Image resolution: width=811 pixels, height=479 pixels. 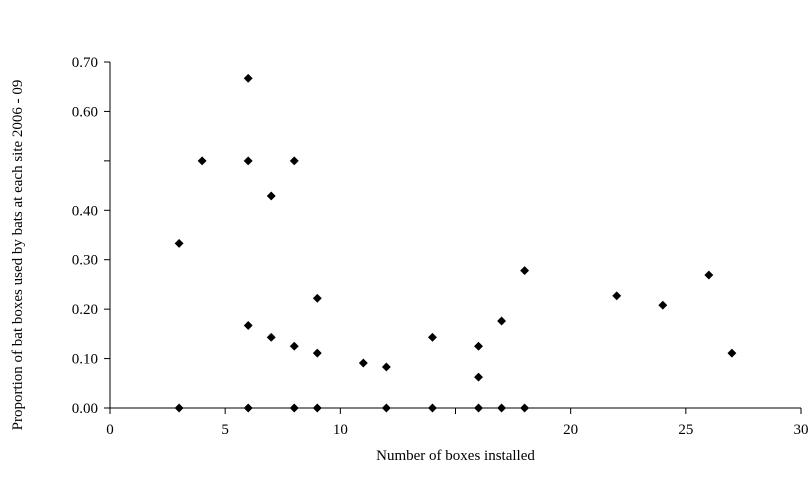 I want to click on x-ticks: 0 5 10 20 25 30, so click(x=457, y=423).